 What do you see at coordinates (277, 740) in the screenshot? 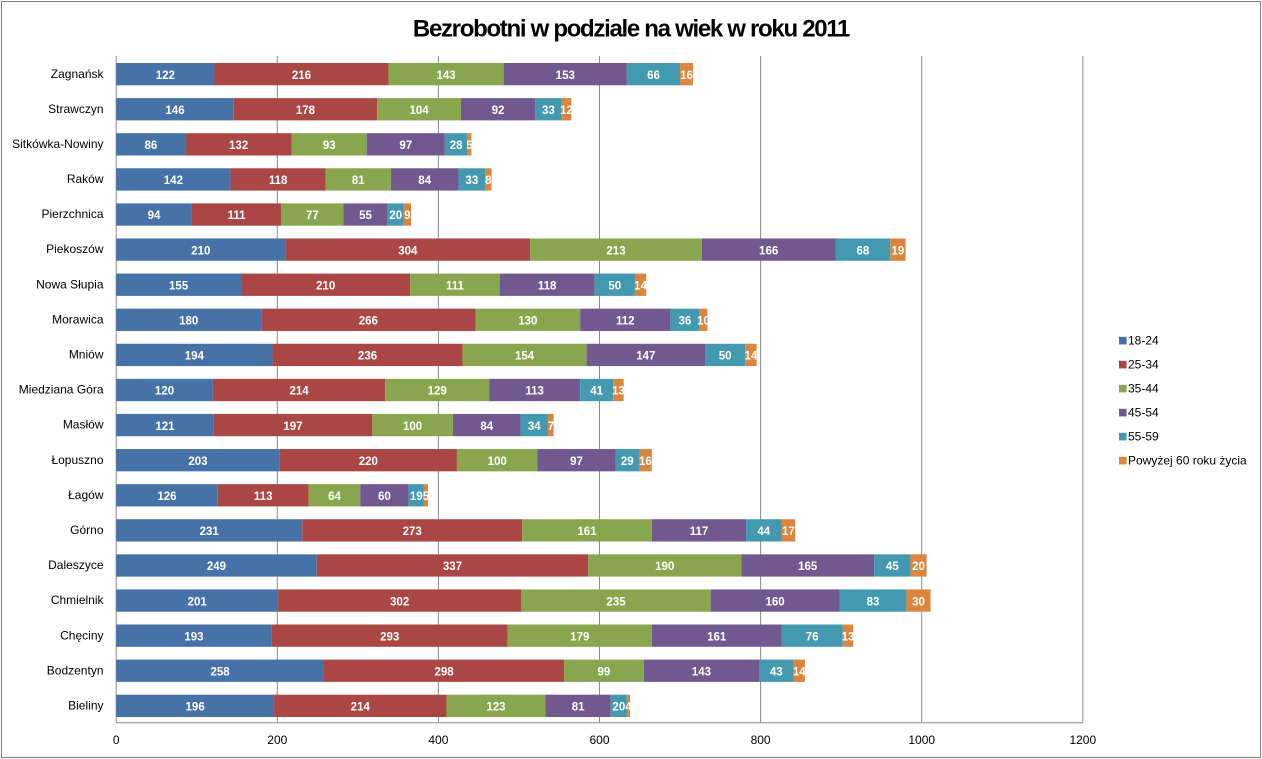
I see `svg-text: 200` at bounding box center [277, 740].